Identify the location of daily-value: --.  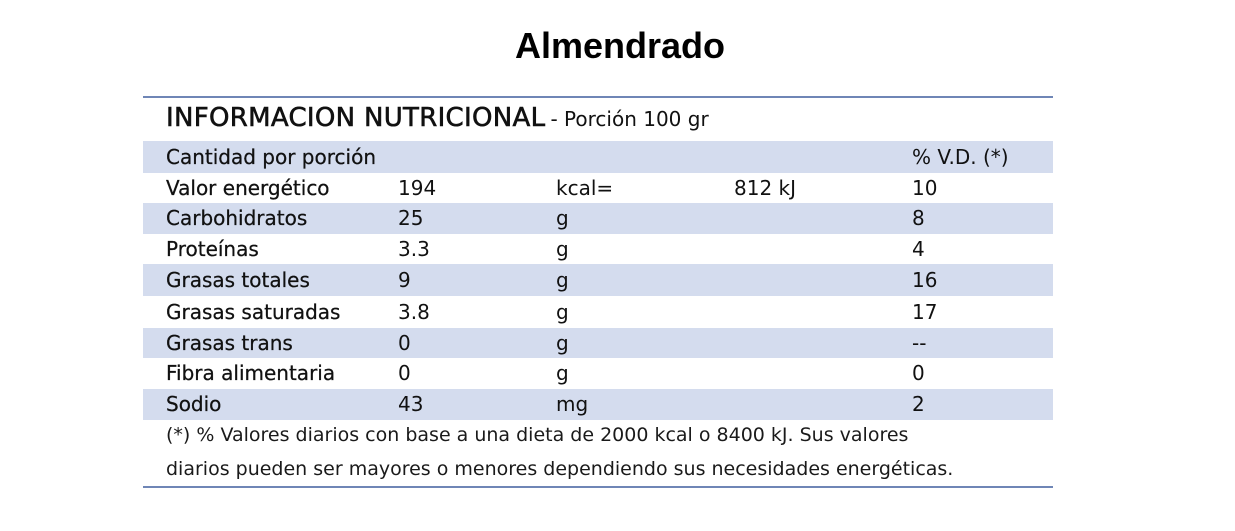
(919, 343).